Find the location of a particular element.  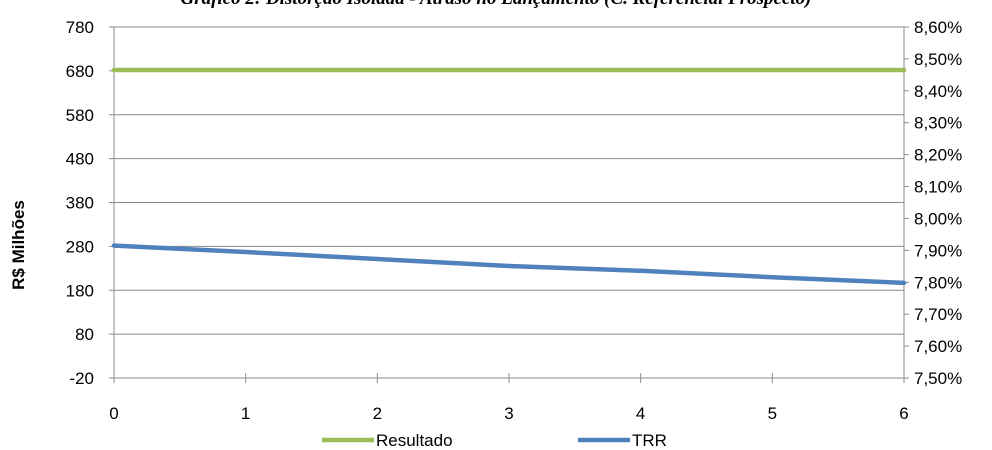

left-tick-label: 580 is located at coordinates (80, 115).